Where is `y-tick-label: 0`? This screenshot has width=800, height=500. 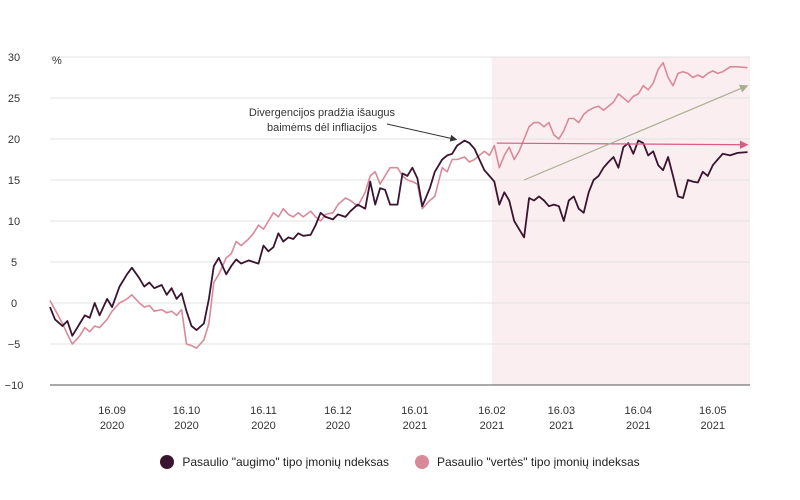 y-tick-label: 0 is located at coordinates (14, 304).